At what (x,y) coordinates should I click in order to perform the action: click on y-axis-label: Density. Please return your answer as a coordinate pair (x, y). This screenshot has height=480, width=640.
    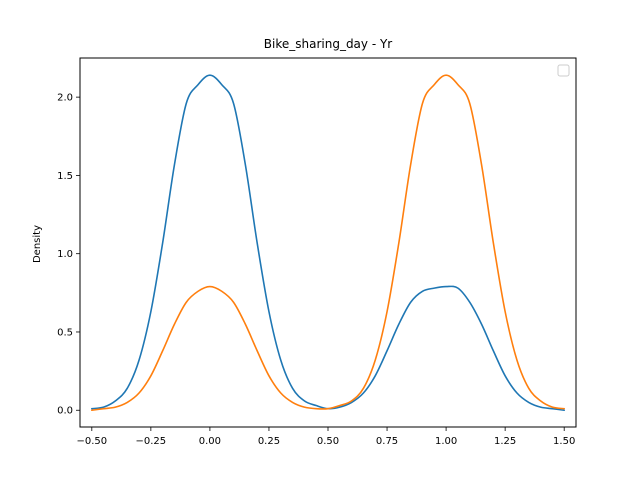
    Looking at the image, I should click on (37, 244).